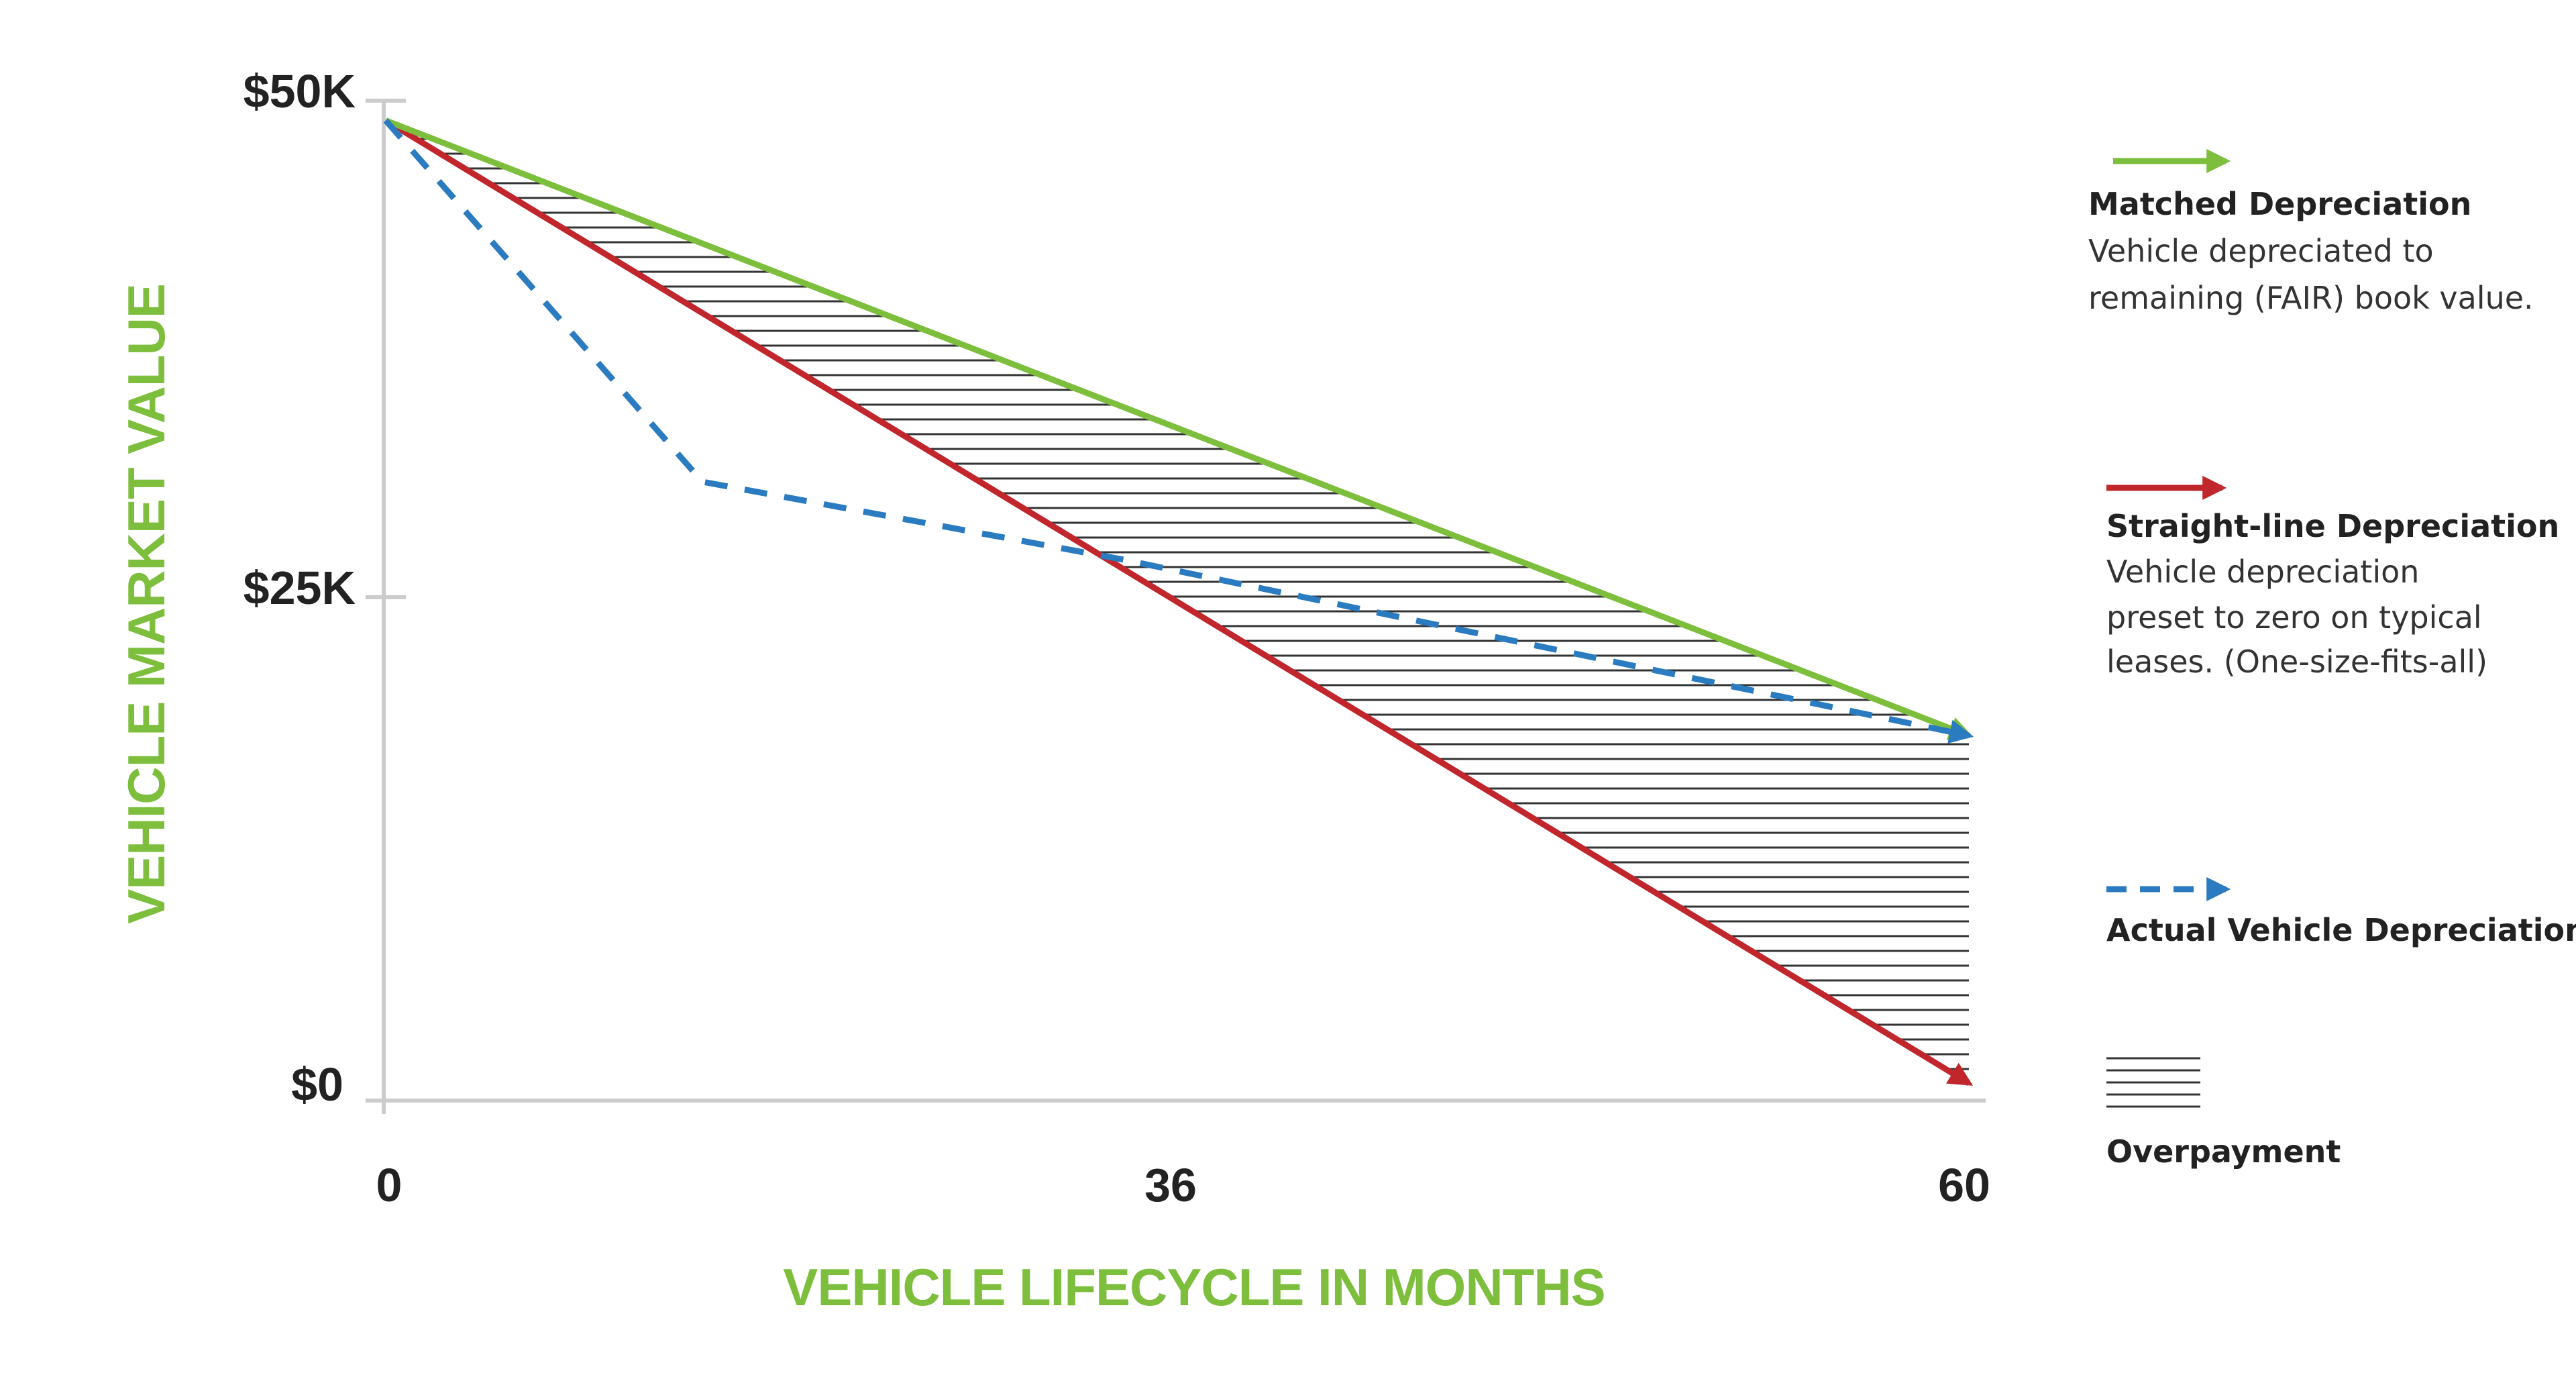  Describe the element at coordinates (2311, 298) in the screenshot. I see `legend-desc-matched-line-2: remaining (FAIR) book value.` at that location.